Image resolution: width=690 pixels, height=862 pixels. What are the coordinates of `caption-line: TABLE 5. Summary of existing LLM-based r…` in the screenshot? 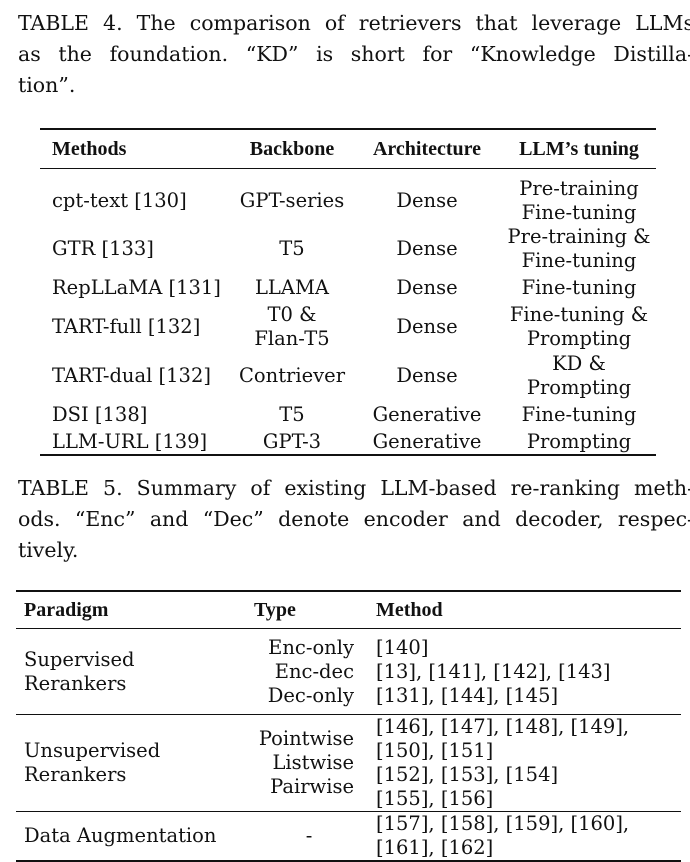 It's located at (354, 488).